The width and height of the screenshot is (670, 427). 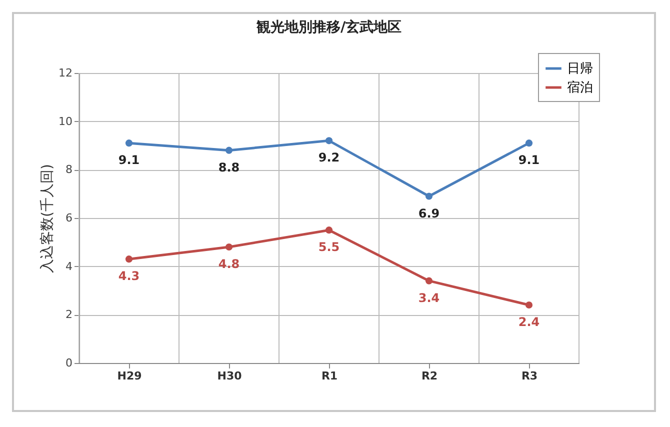 I want to click on x-tick-label: H30, so click(x=229, y=376).